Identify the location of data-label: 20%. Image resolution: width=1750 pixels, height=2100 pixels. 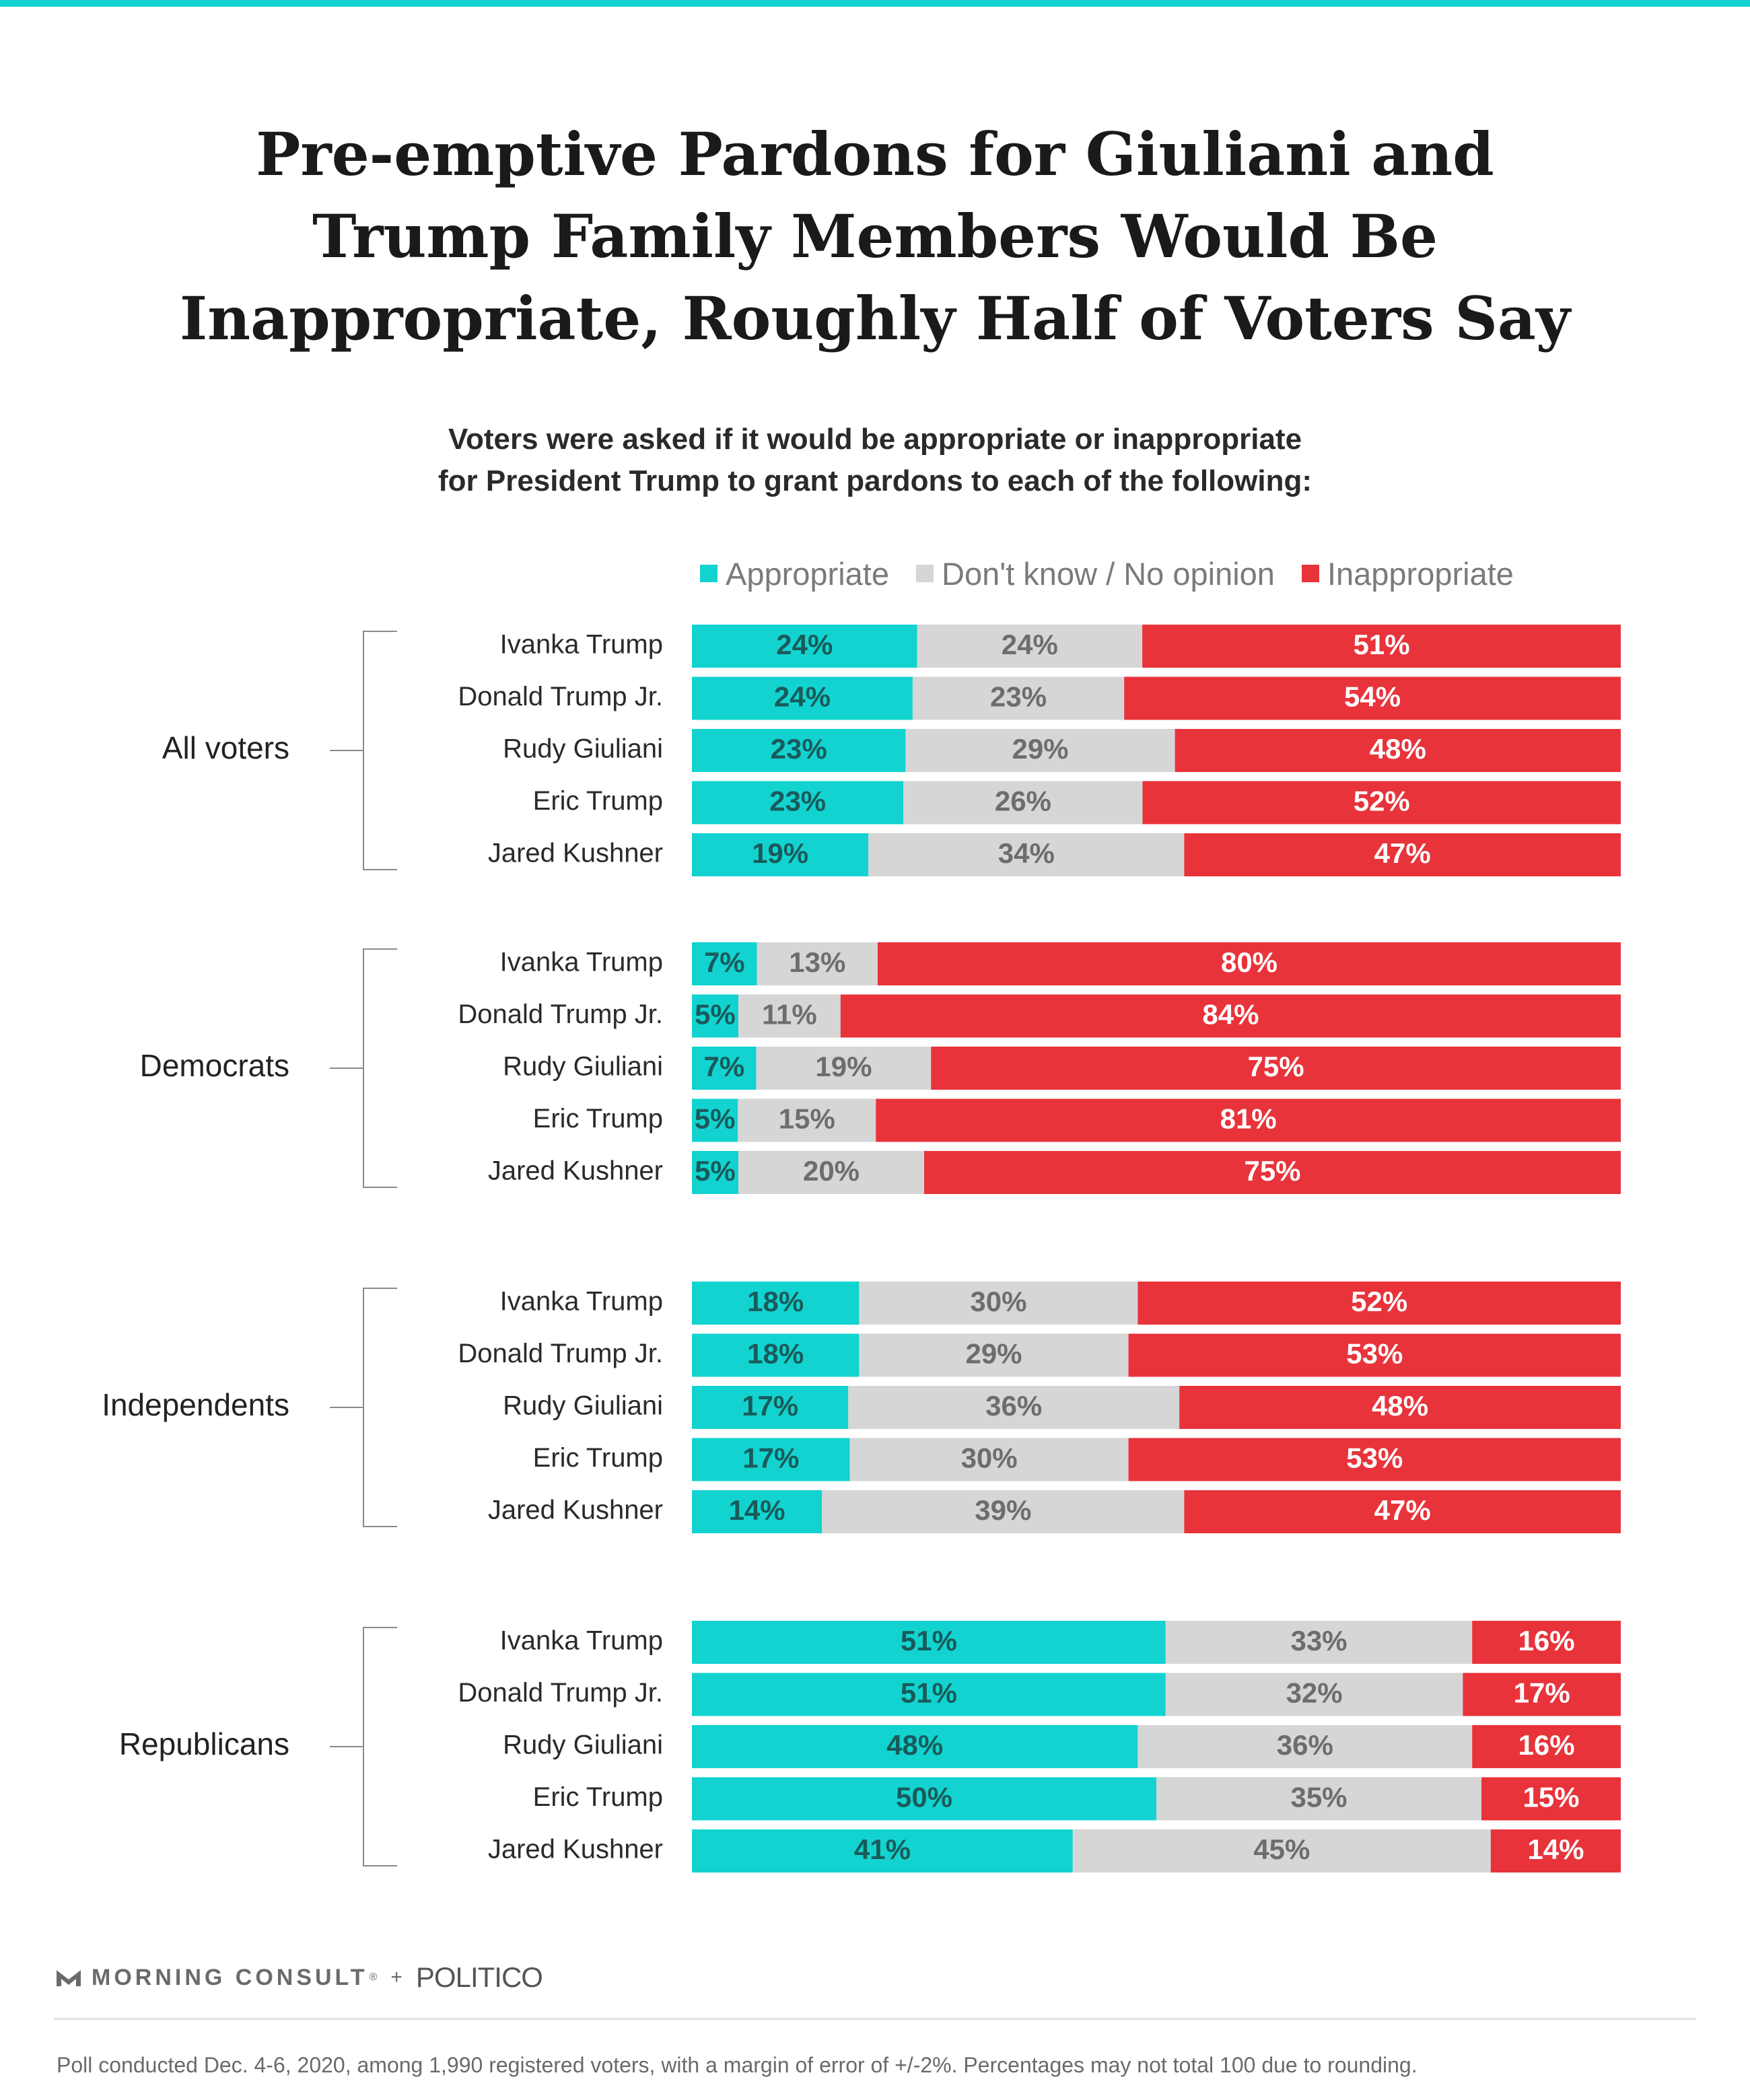
(832, 1171).